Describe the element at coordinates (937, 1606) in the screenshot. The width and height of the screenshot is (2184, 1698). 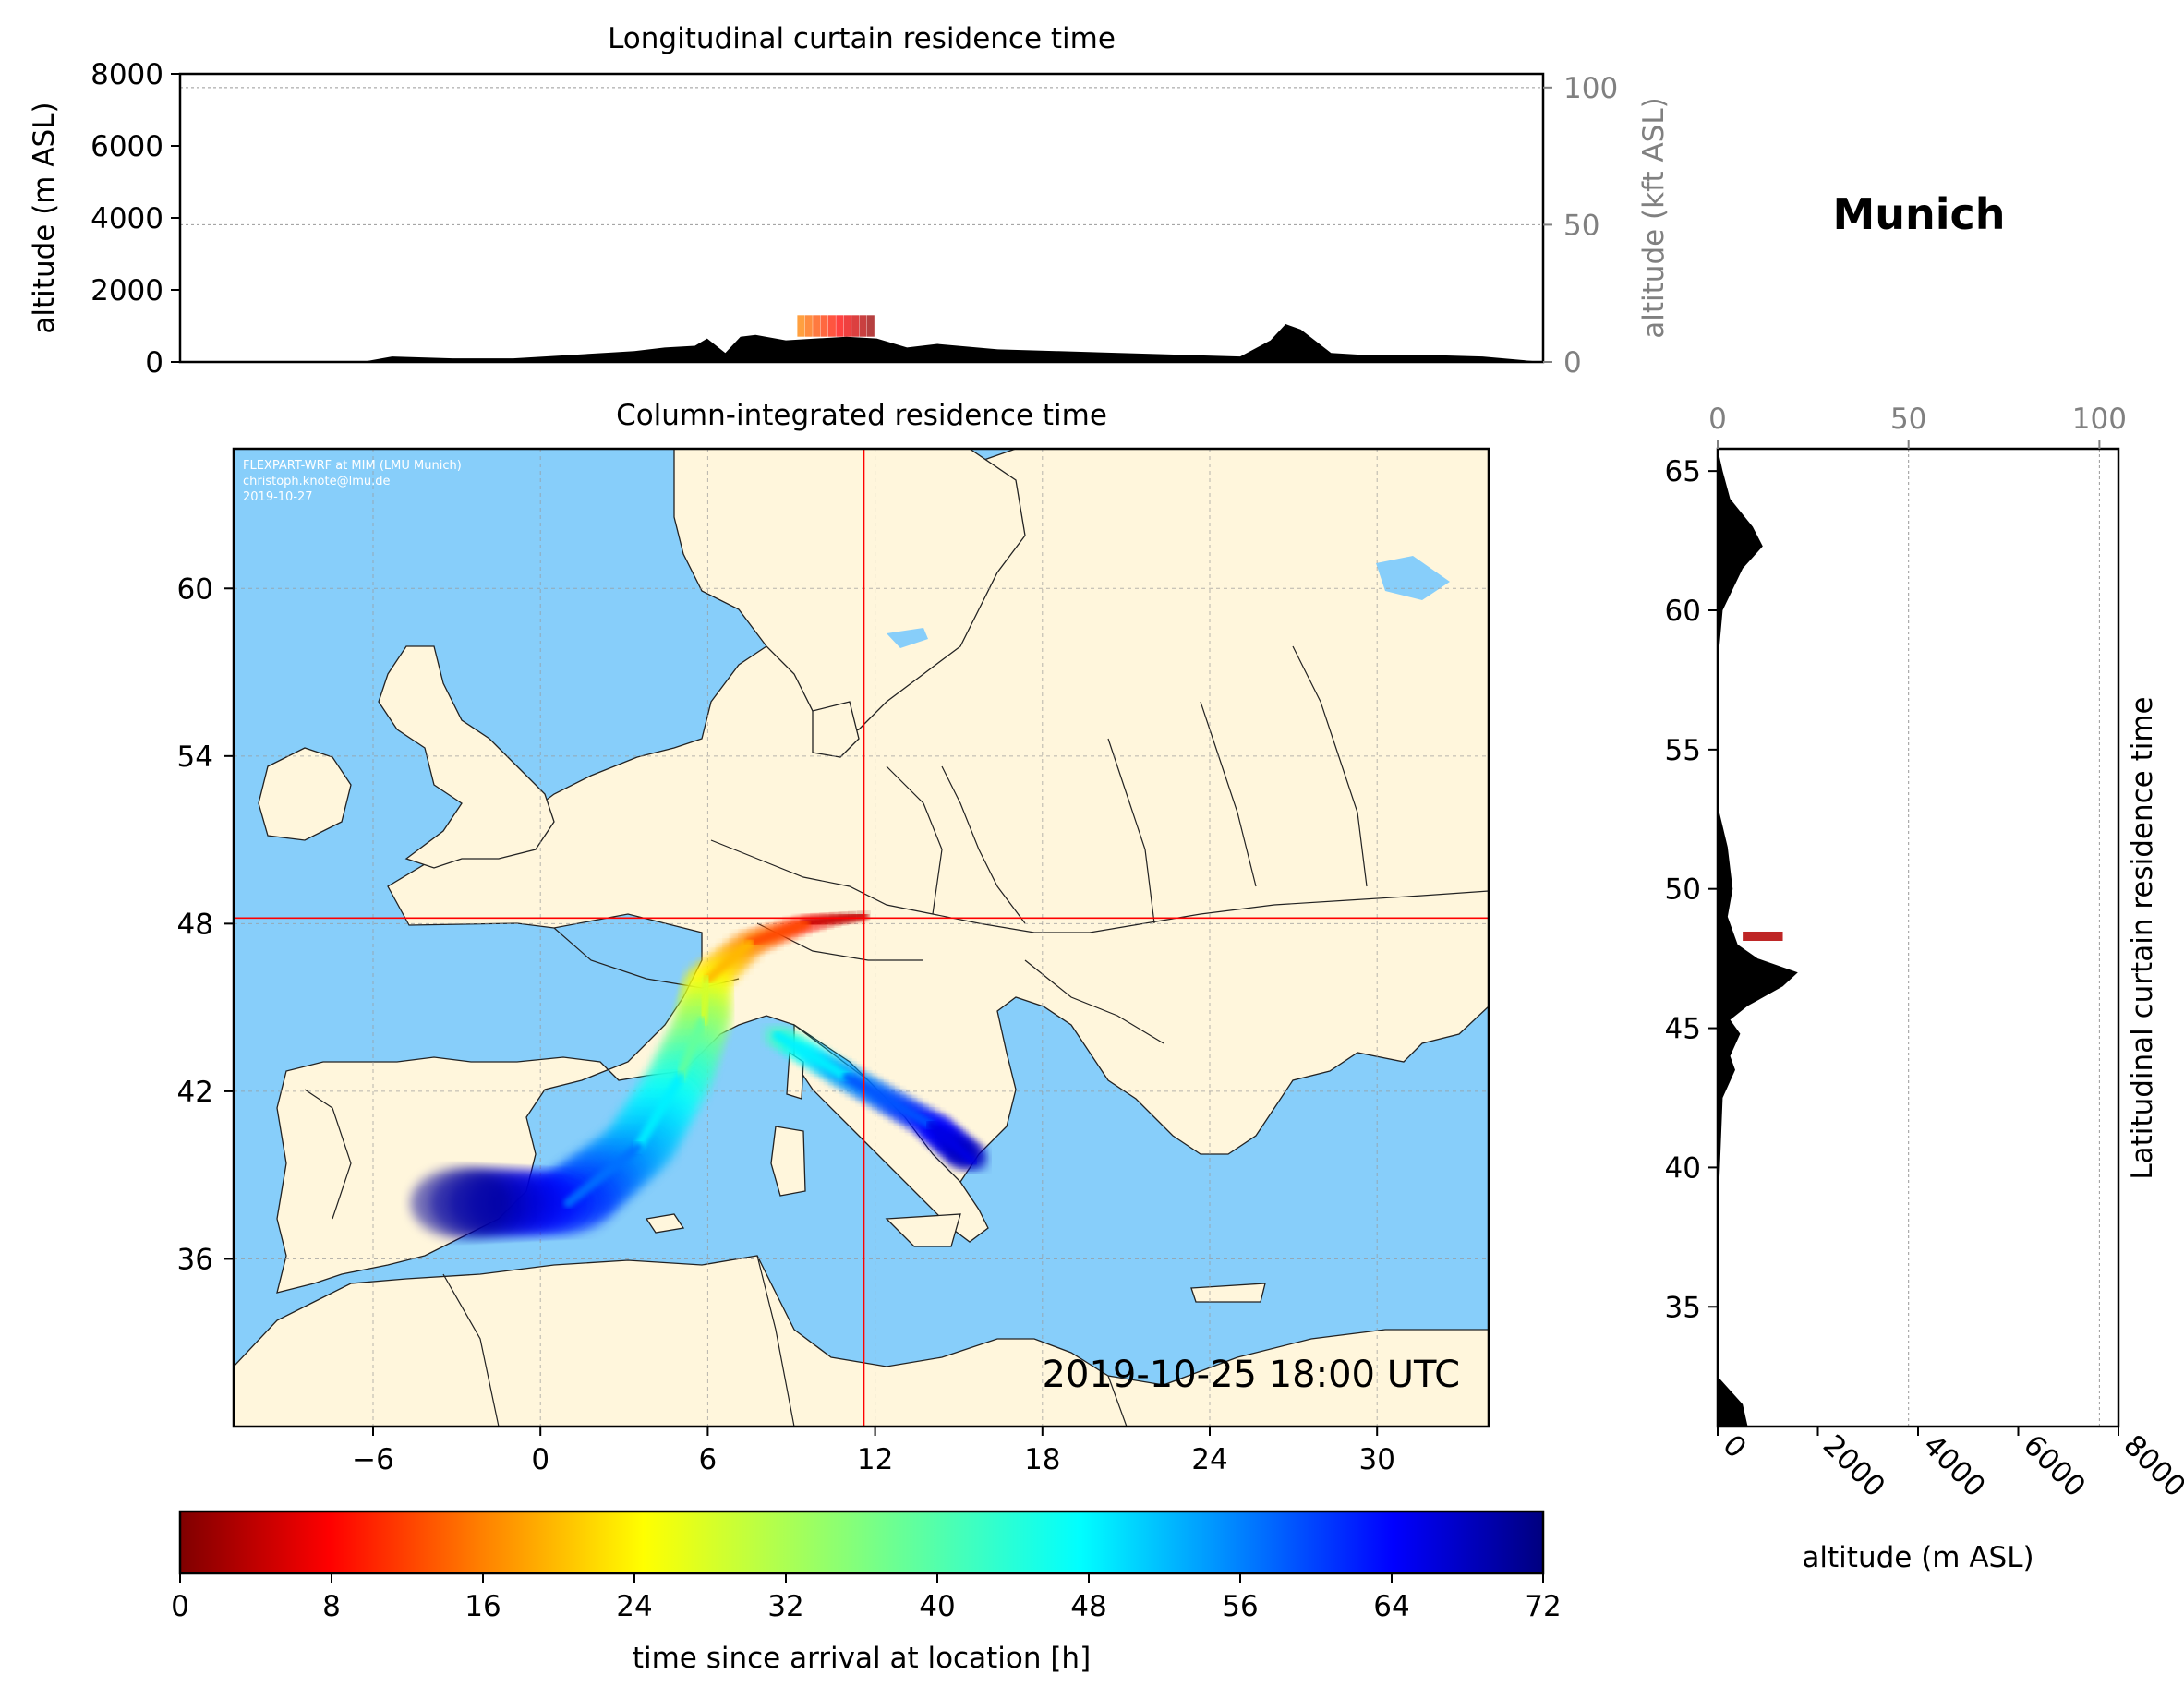
I see `colorbar-tick-label: 40` at that location.